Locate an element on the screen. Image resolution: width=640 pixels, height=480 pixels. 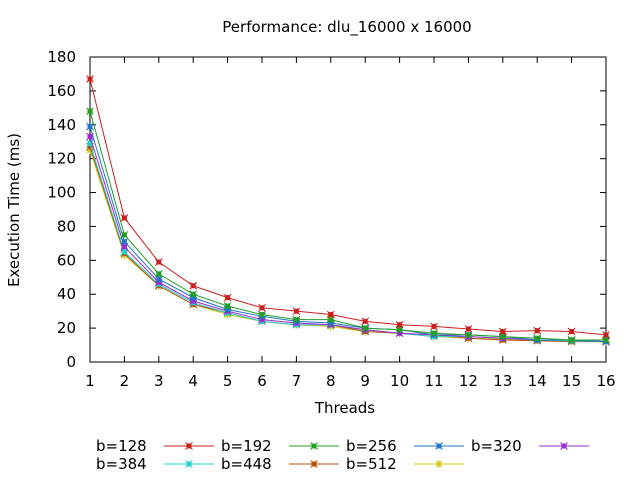
y-tick-label: 40 is located at coordinates (66, 294).